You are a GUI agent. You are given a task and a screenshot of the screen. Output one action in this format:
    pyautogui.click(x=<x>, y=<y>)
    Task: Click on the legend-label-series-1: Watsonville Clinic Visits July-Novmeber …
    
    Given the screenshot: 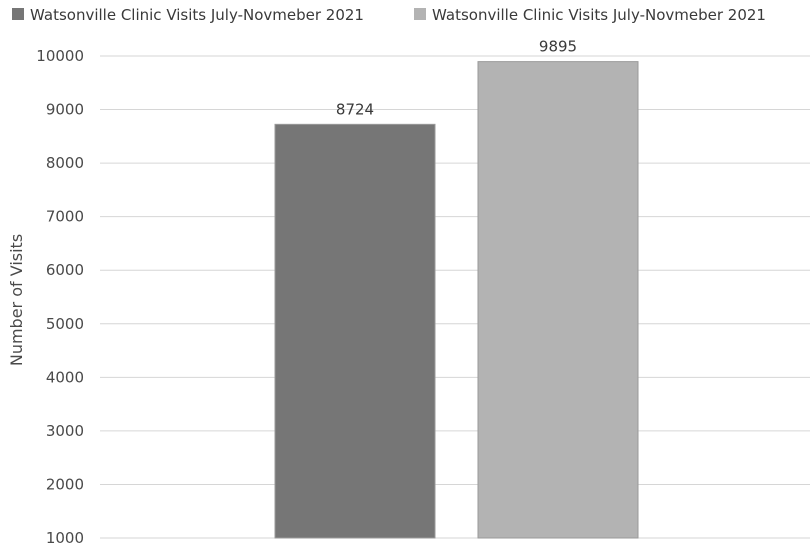 What is the action you would take?
    pyautogui.click(x=197, y=15)
    